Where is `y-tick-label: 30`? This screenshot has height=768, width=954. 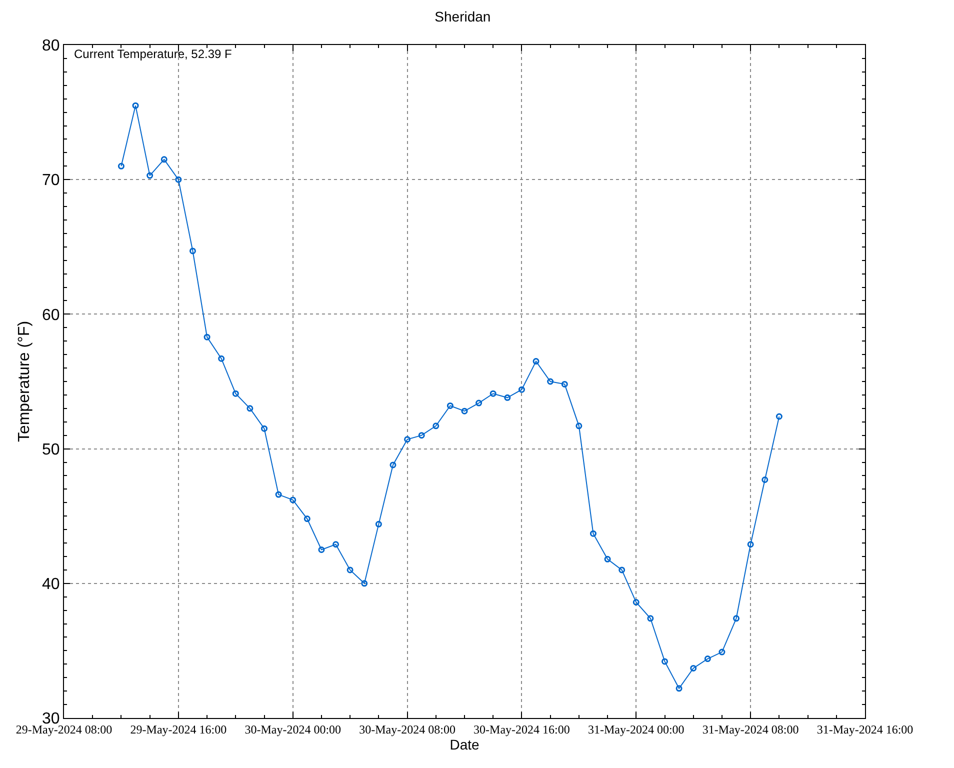 y-tick-label: 30 is located at coordinates (51, 719).